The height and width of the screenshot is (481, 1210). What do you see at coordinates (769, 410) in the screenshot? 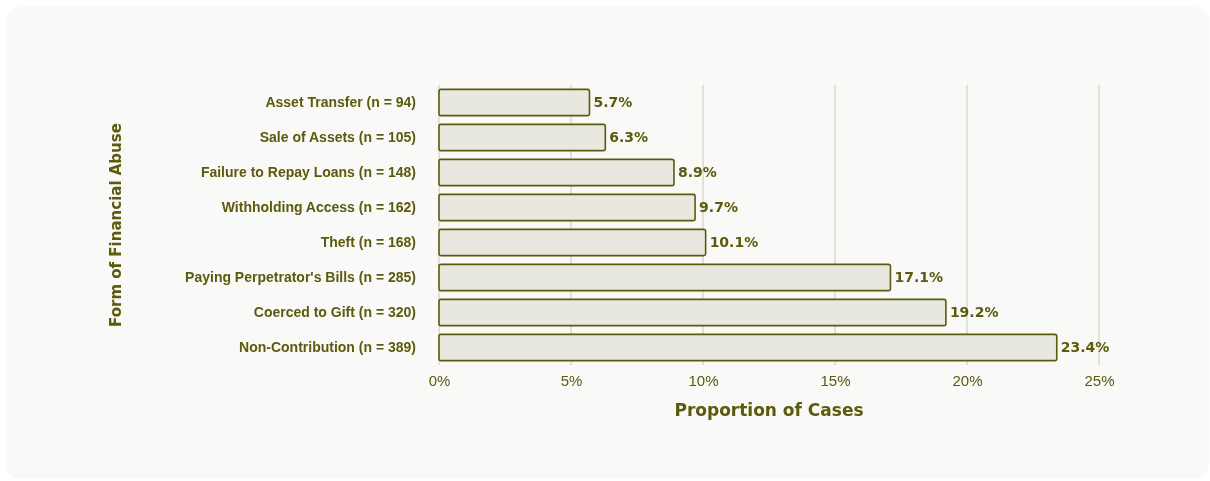
I see `x-axis-title: Proportion of Cases` at bounding box center [769, 410].